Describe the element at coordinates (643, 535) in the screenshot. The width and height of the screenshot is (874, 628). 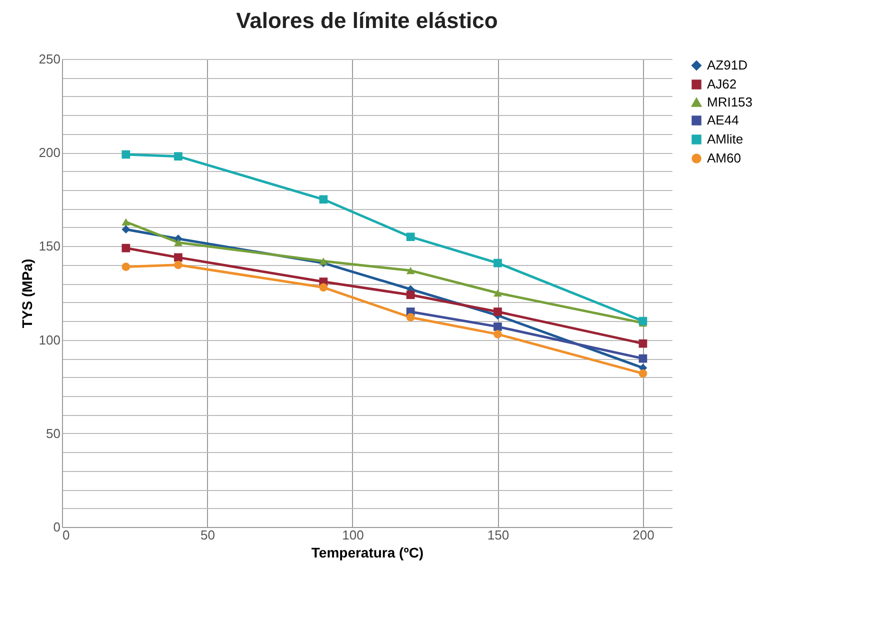
I see `x-tick-label: 200` at that location.